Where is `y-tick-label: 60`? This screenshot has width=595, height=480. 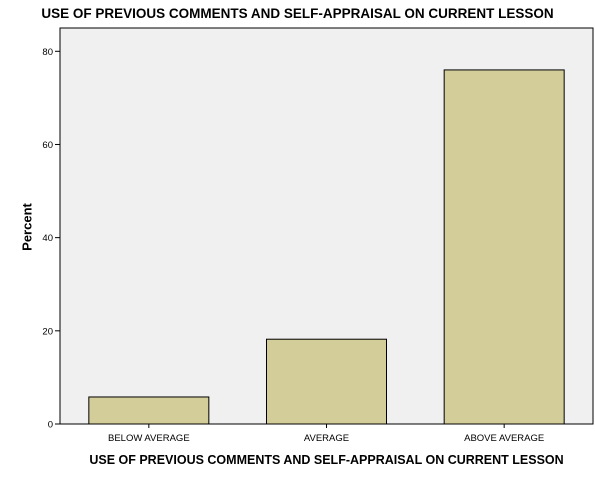
y-tick-label: 60 is located at coordinates (47, 145).